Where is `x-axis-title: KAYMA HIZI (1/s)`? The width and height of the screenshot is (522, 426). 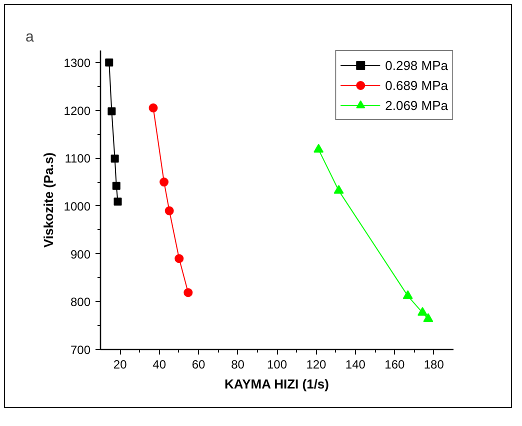
x-axis-title: KAYMA HIZI (1/s) is located at coordinates (277, 384).